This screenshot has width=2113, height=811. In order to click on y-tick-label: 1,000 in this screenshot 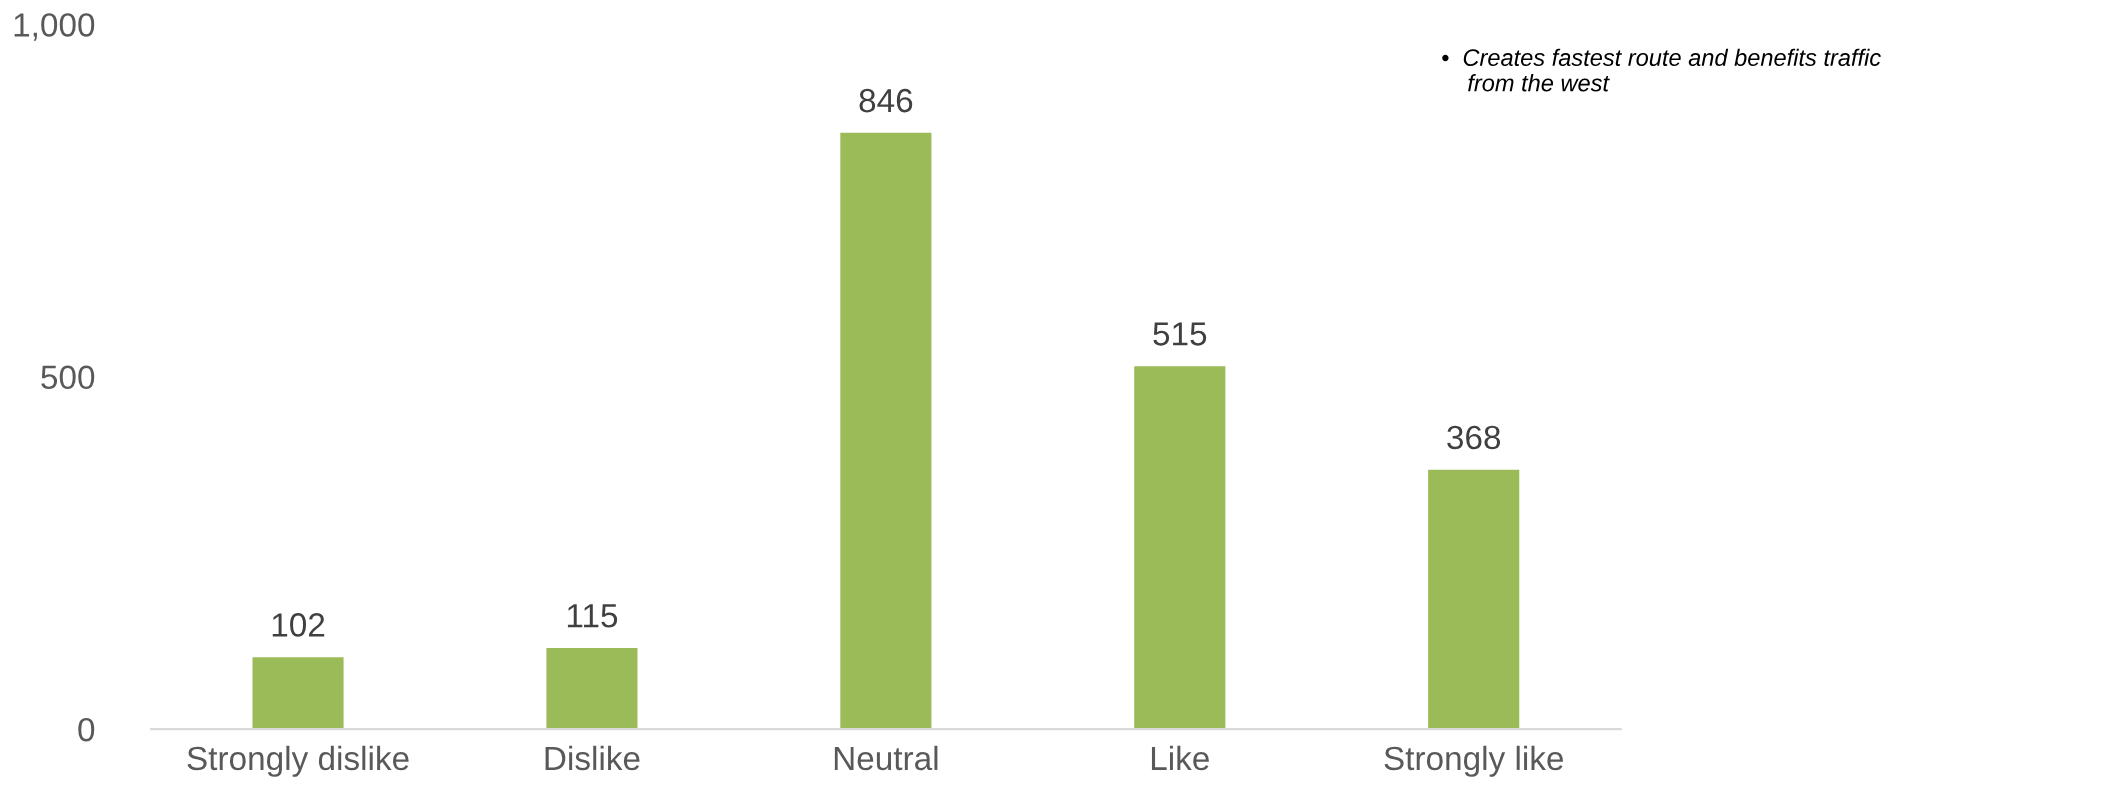, I will do `click(54, 27)`.